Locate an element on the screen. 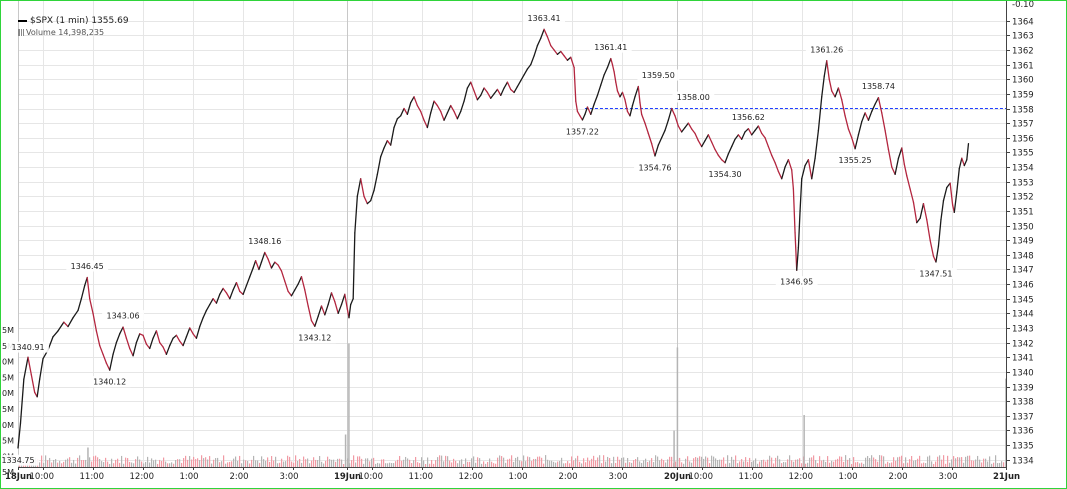 Image resolution: width=1067 pixels, height=489 pixels. y-tick-label: 1354 is located at coordinates (1023, 169).